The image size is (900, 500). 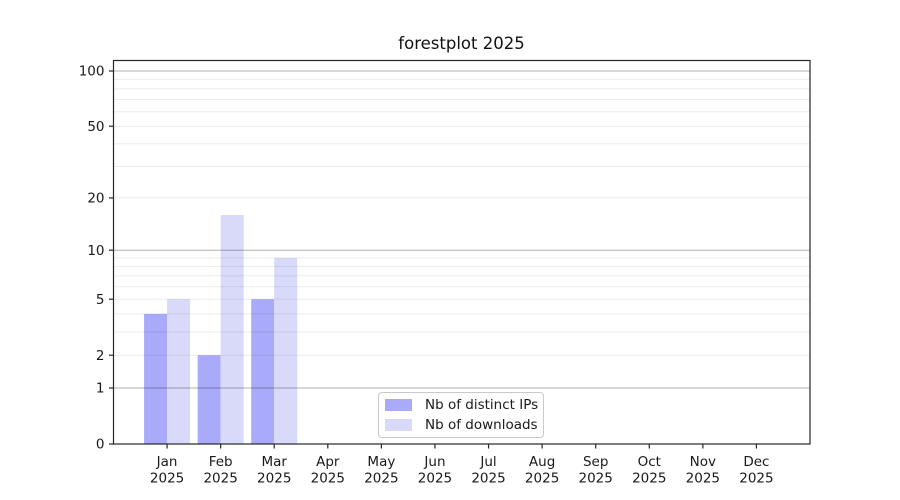 I want to click on x-tick-label-month: Jun, so click(x=434, y=462).